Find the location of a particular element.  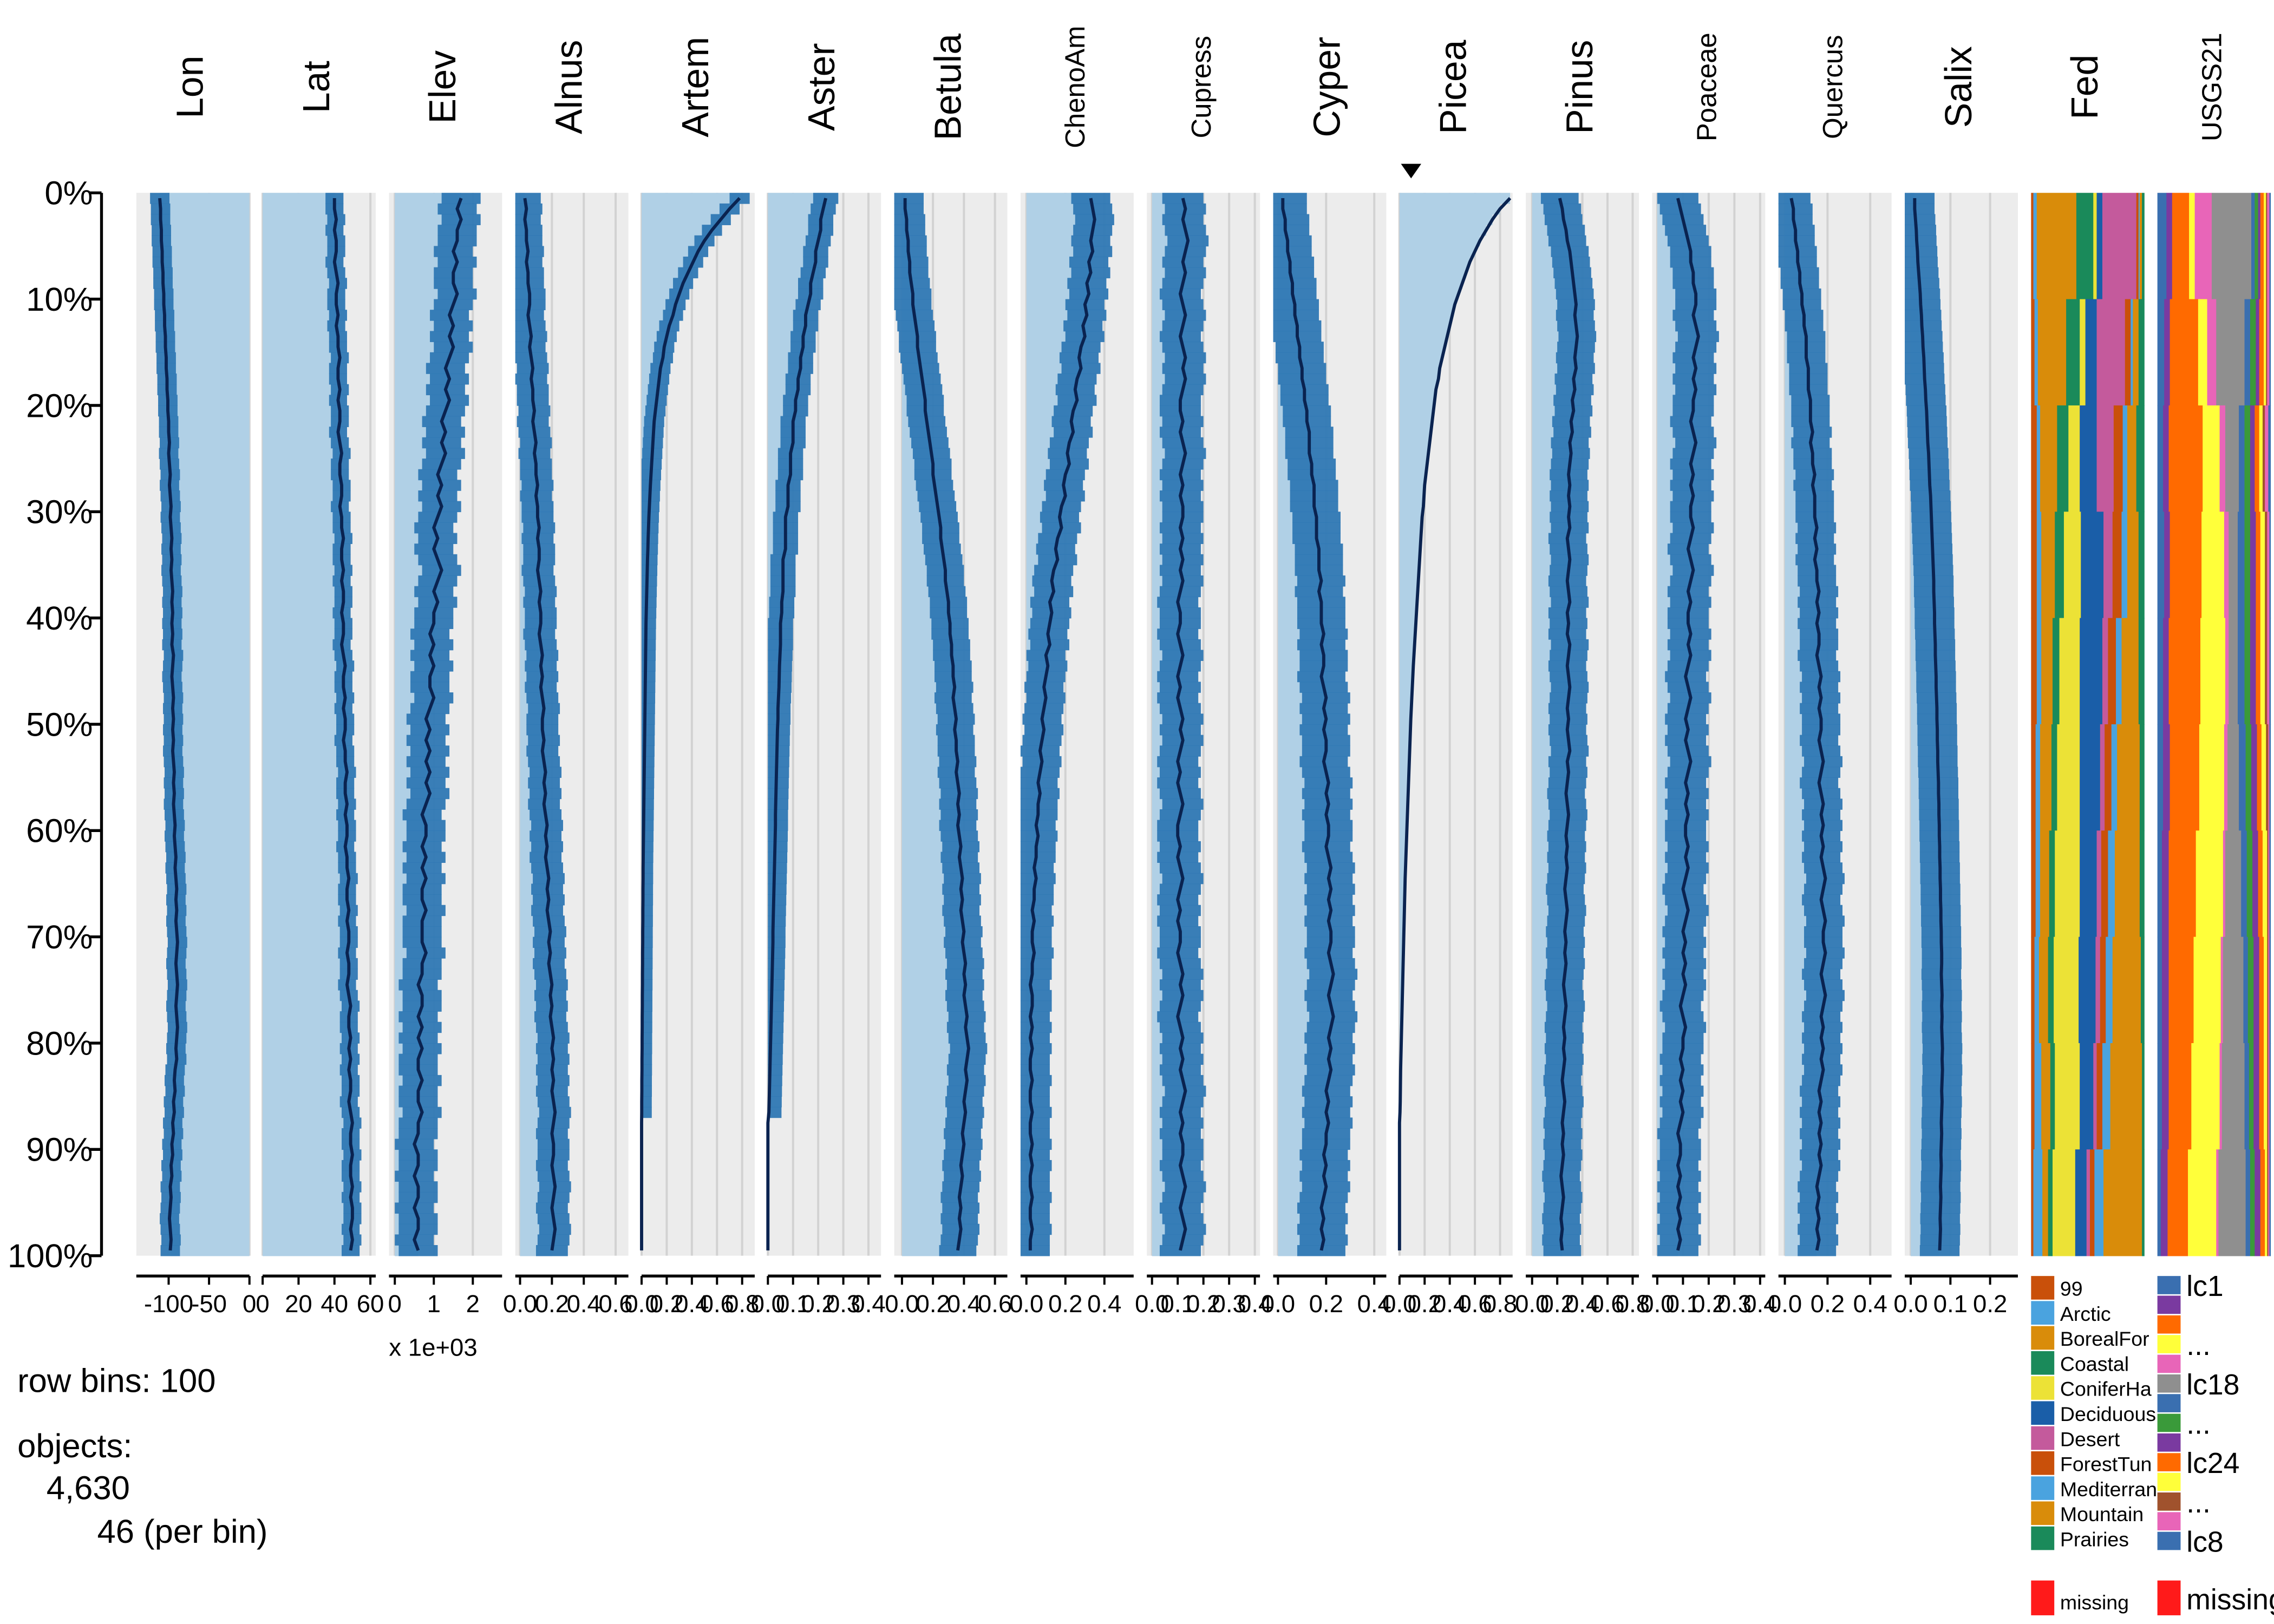

column-header: Lon is located at coordinates (190, 87).